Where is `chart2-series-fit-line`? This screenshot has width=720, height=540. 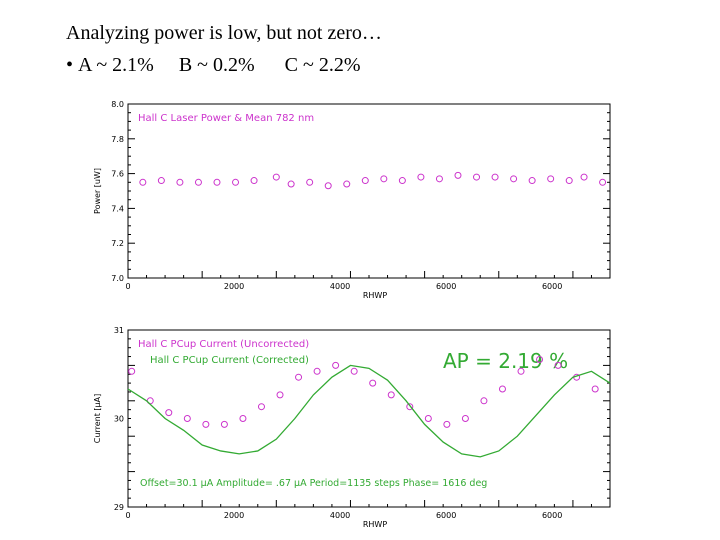 chart2-series-fit-line is located at coordinates (369, 411).